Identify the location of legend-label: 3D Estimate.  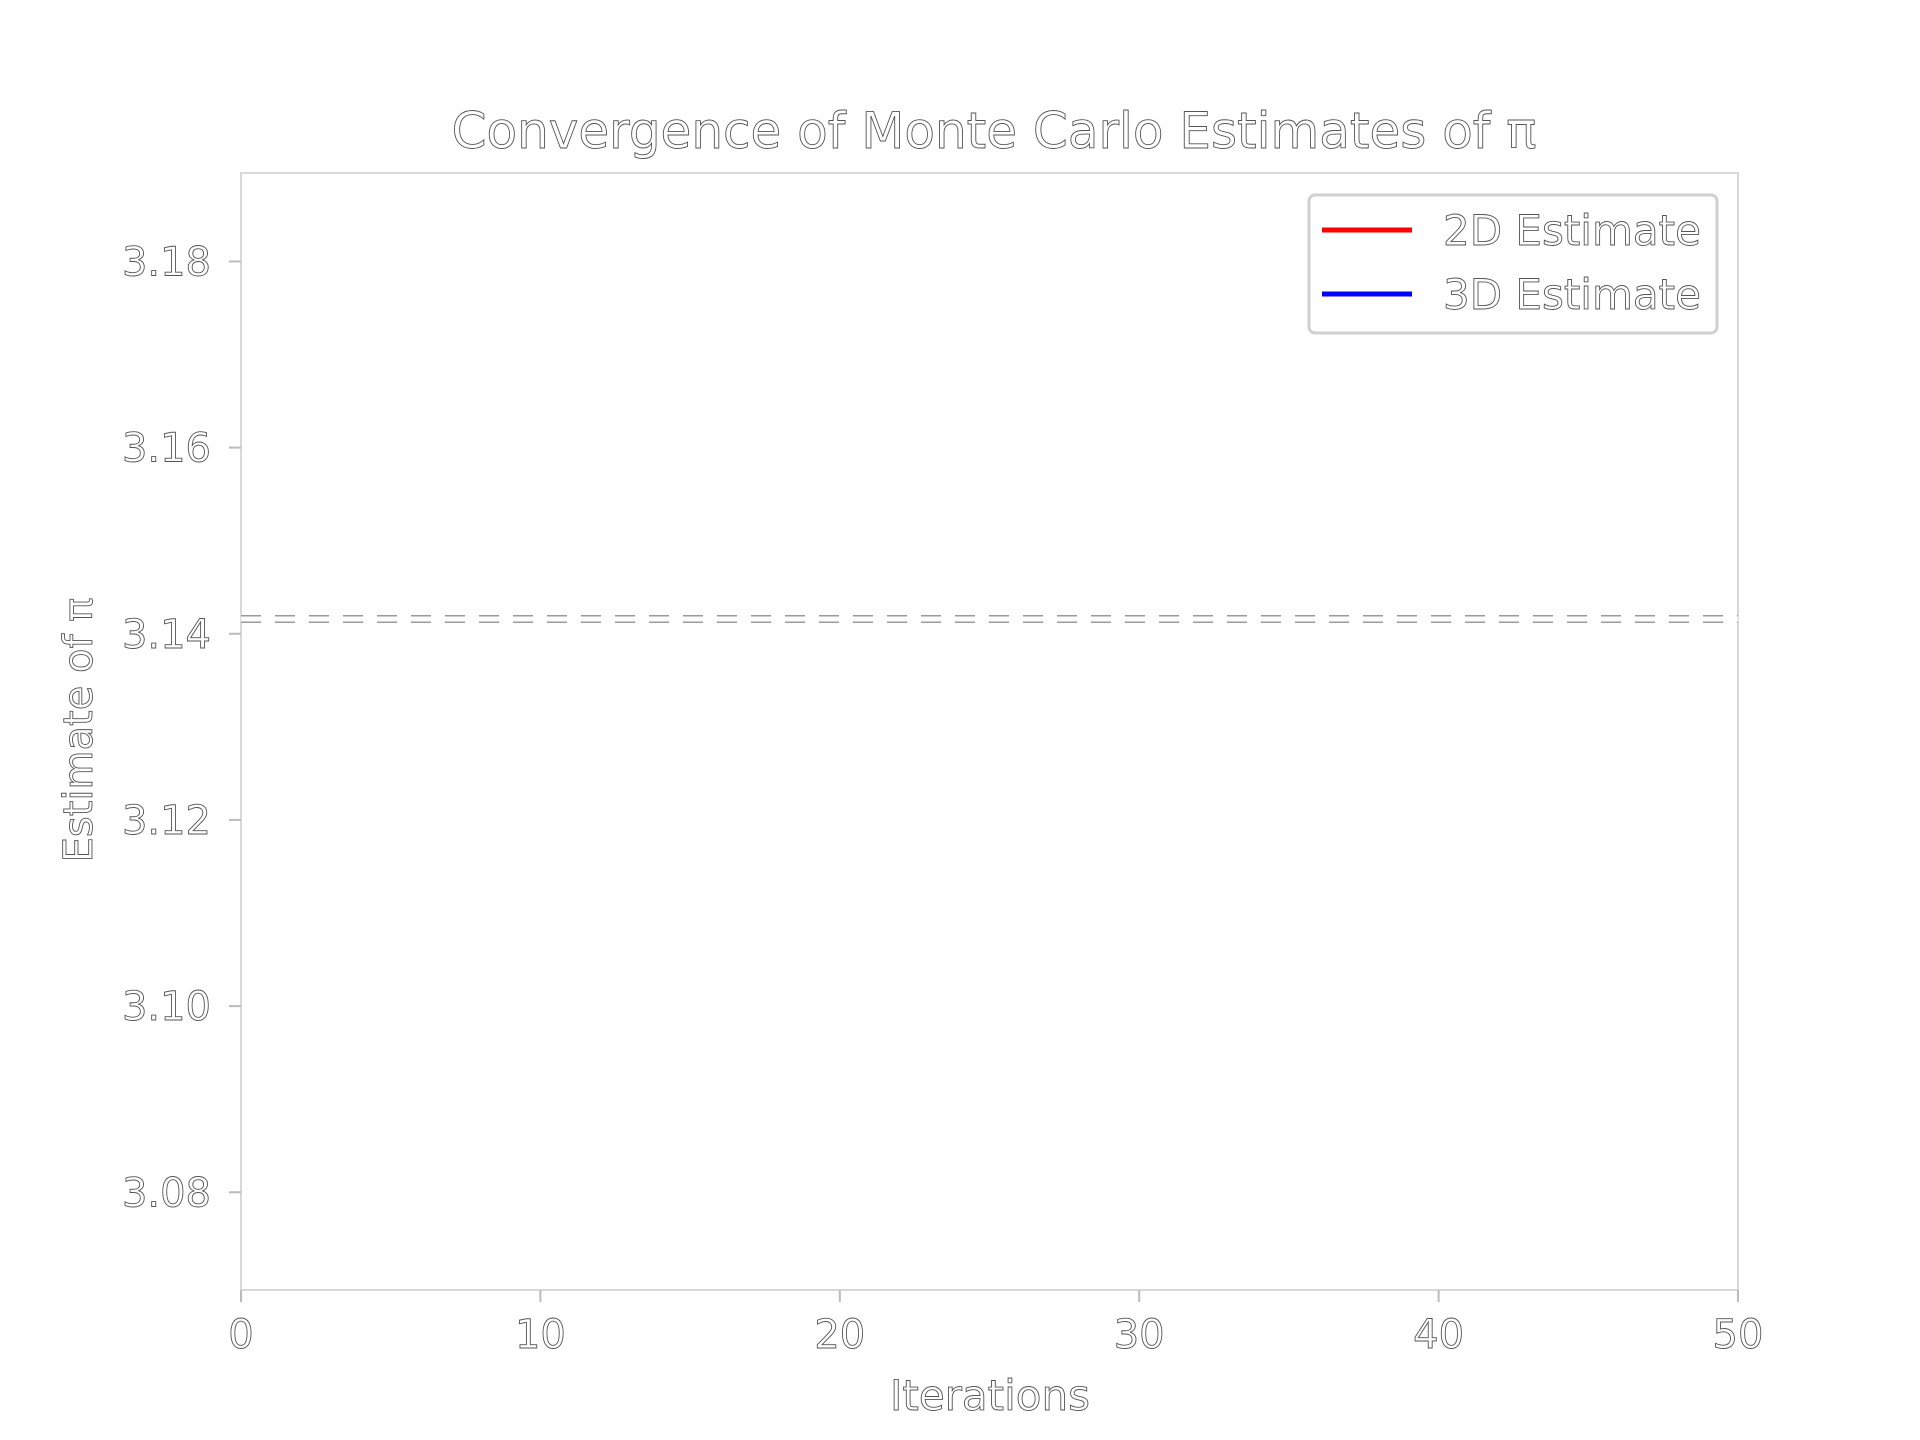
(1572, 294).